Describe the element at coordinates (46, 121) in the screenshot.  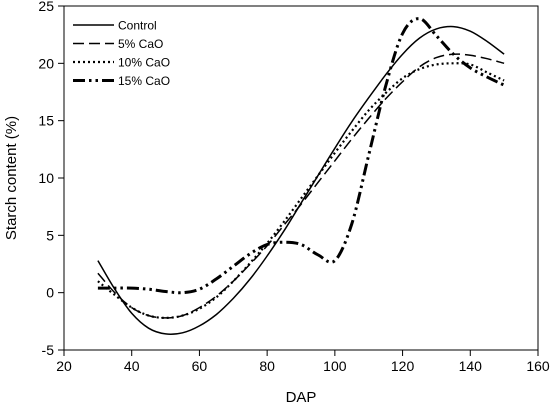
I see `y-tick-label: 15` at that location.